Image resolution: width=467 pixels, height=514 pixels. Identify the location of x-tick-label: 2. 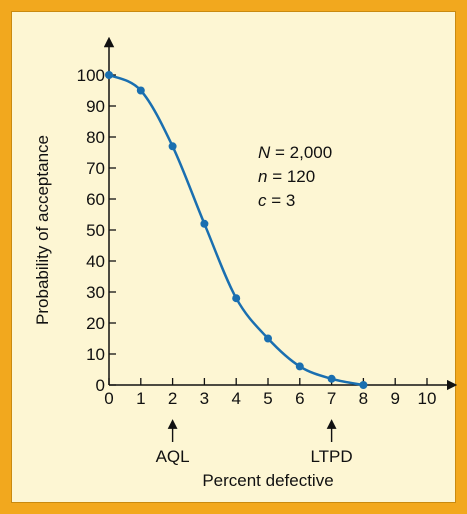
(172, 398).